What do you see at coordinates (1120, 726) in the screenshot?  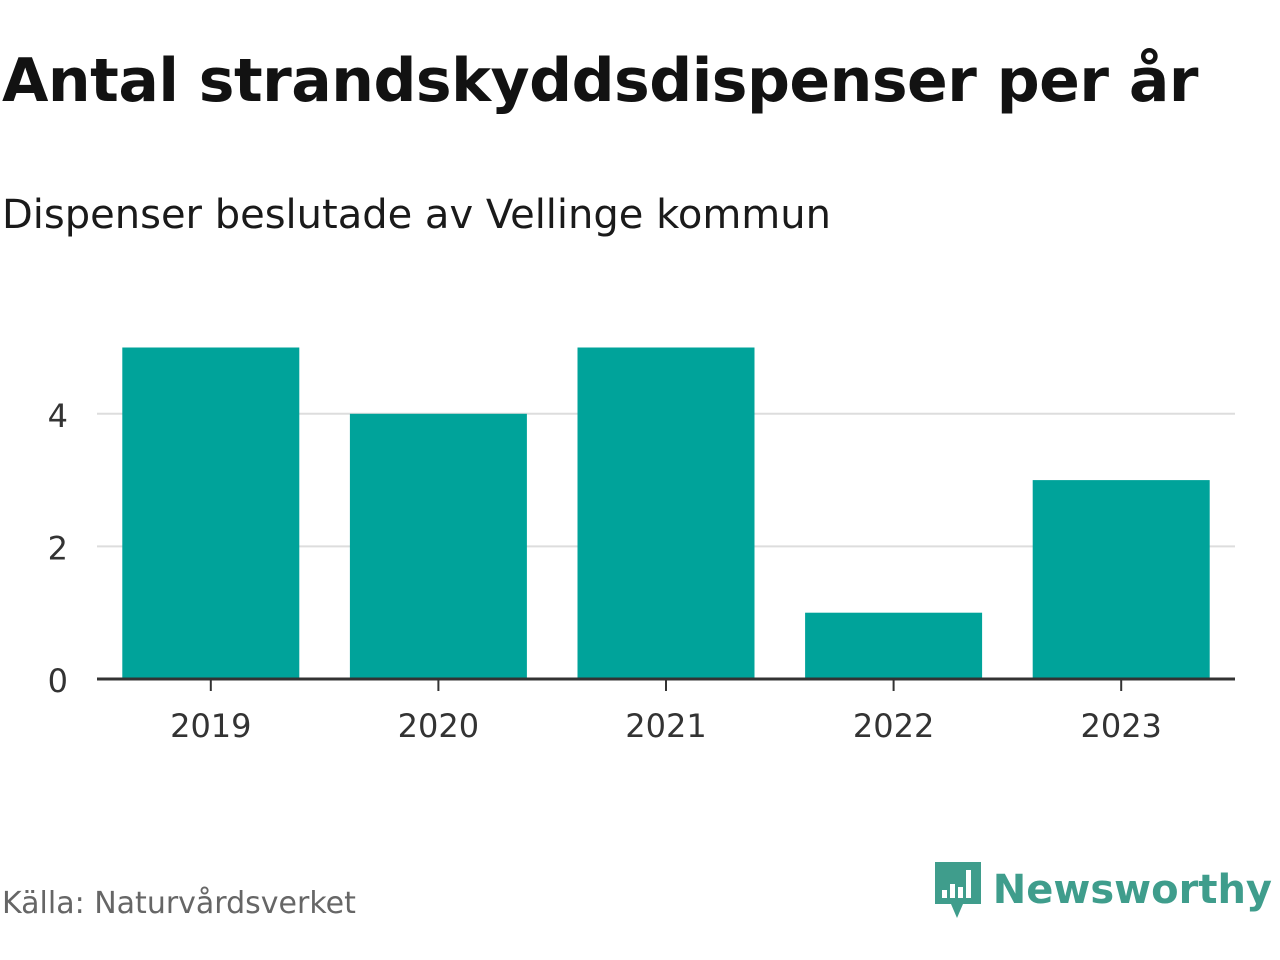 I see `x-tick-label: 2023` at bounding box center [1120, 726].